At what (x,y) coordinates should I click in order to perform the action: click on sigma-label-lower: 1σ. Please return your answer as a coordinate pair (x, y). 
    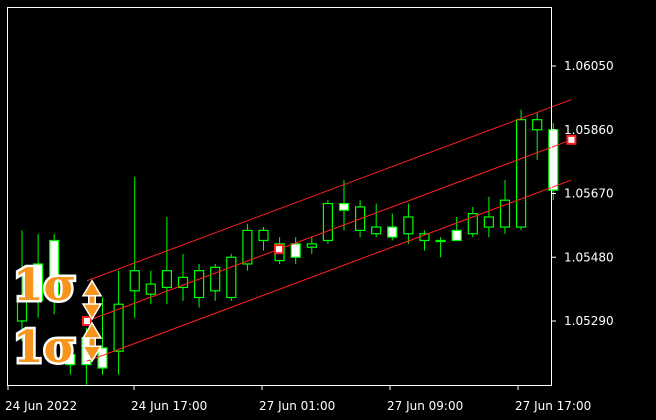
    Looking at the image, I should click on (44, 347).